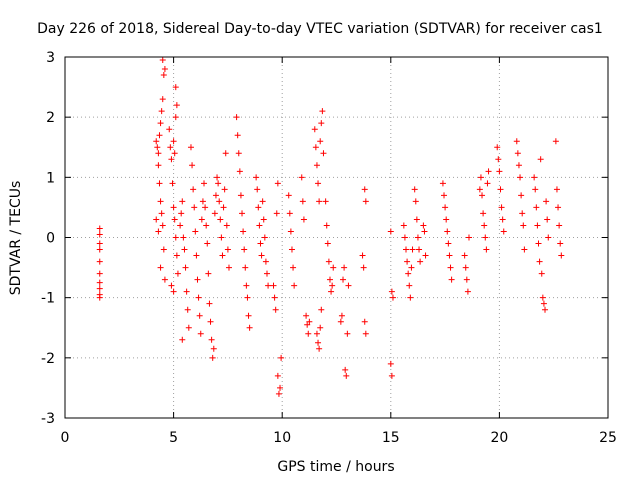 The height and width of the screenshot is (480, 640). What do you see at coordinates (50, 58) in the screenshot?
I see `y-tick-label: 3` at bounding box center [50, 58].